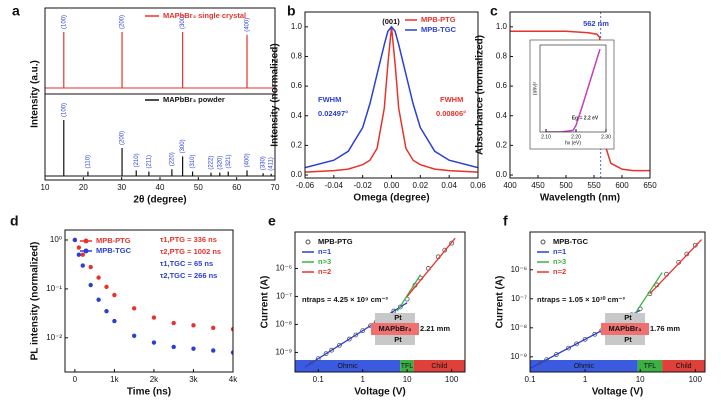 The height and width of the screenshot is (401, 721). I want to click on x-tick-label: 100, so click(452, 379).